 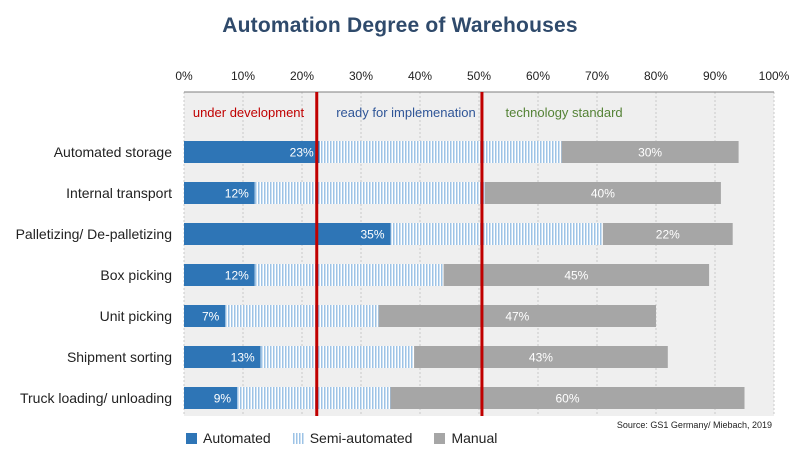 I want to click on x-tick-label: 40%, so click(x=420, y=76).